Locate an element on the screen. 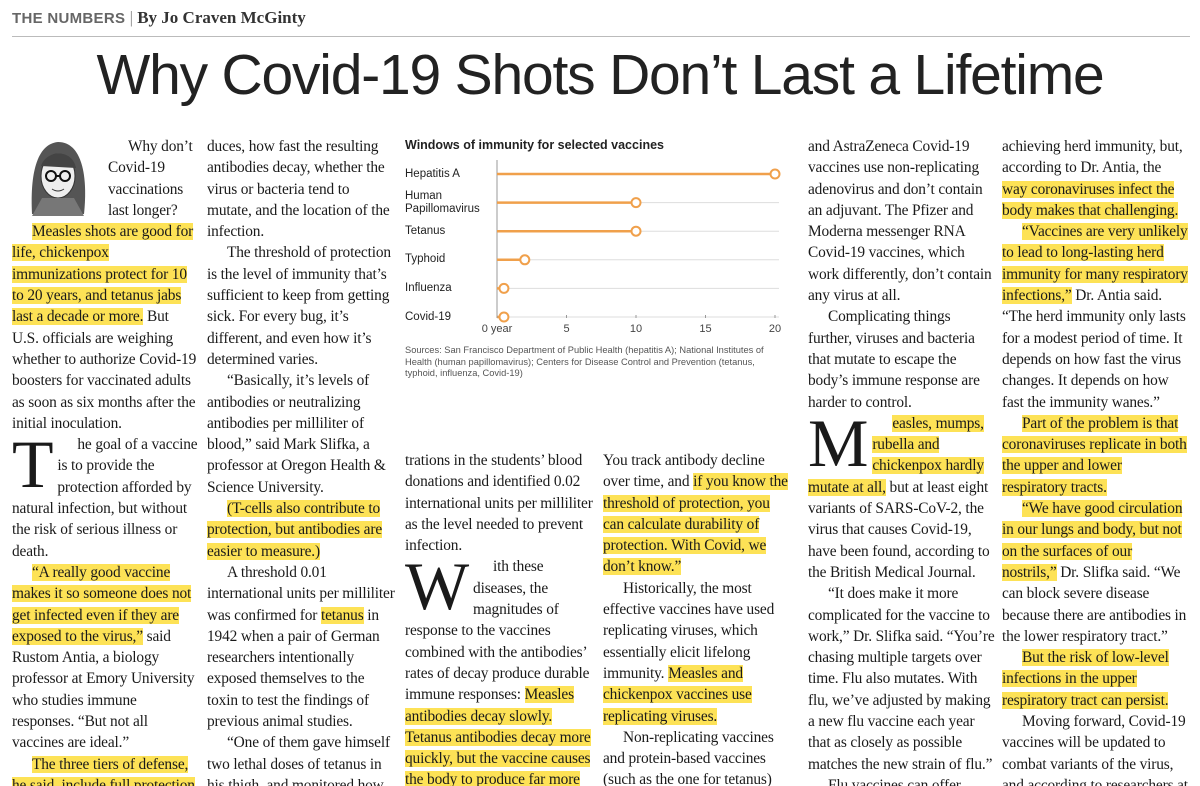 Image resolution: width=1200 pixels, height=786 pixels. category-label: Tetanus is located at coordinates (425, 230).